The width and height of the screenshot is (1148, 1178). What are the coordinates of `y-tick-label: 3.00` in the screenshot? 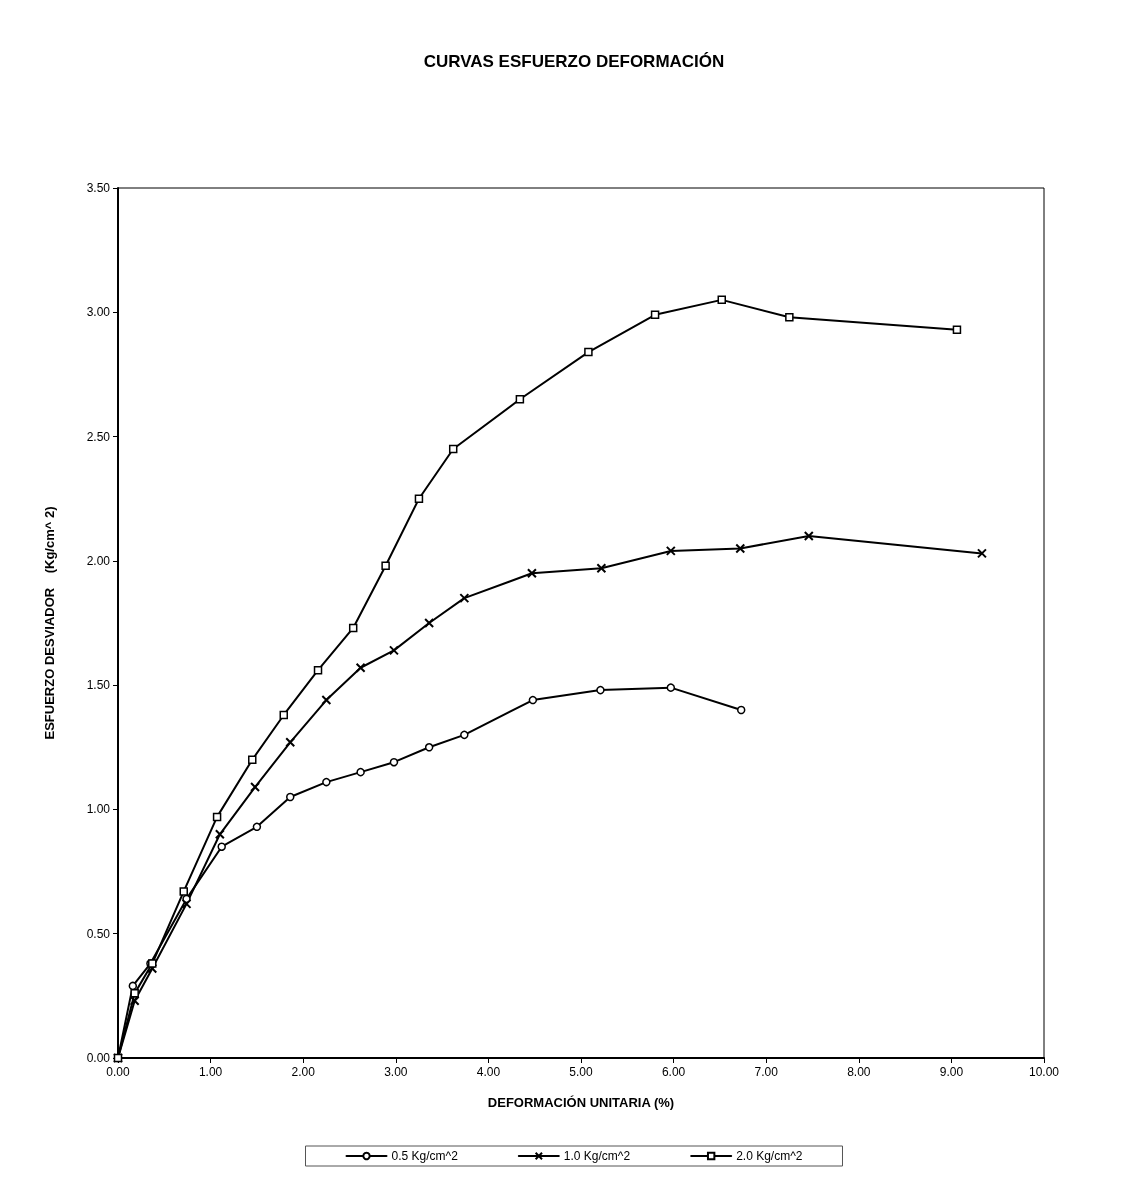 It's located at (98, 312).